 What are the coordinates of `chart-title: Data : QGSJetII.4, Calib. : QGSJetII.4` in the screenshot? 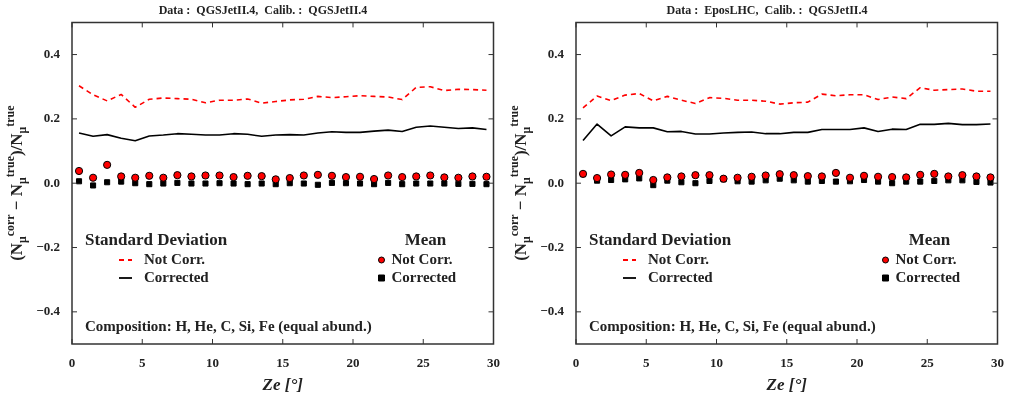 It's located at (263, 10).